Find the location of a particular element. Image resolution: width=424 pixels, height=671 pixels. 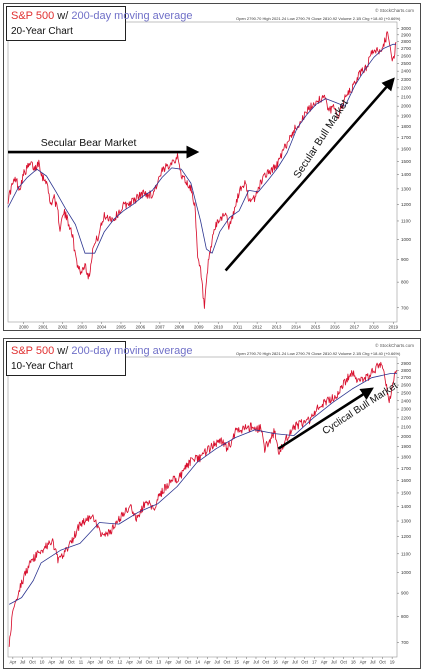

x-tick-label: 2001 is located at coordinates (43, 327).